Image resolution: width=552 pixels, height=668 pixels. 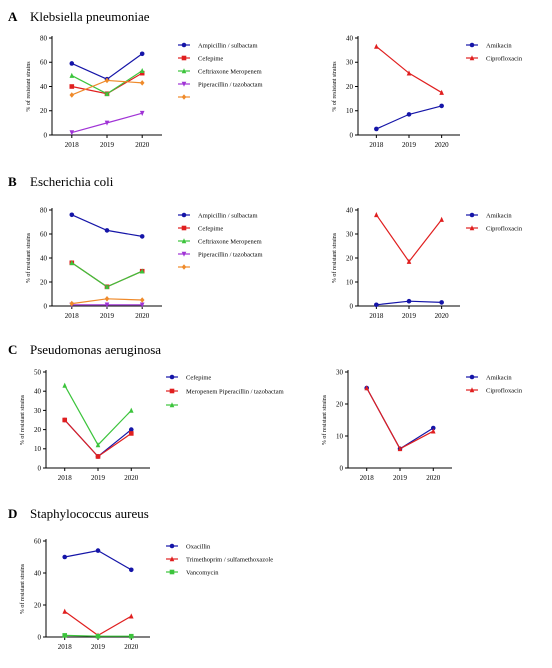 What do you see at coordinates (38, 541) in the screenshot?
I see `y-tick-label: 60` at bounding box center [38, 541].